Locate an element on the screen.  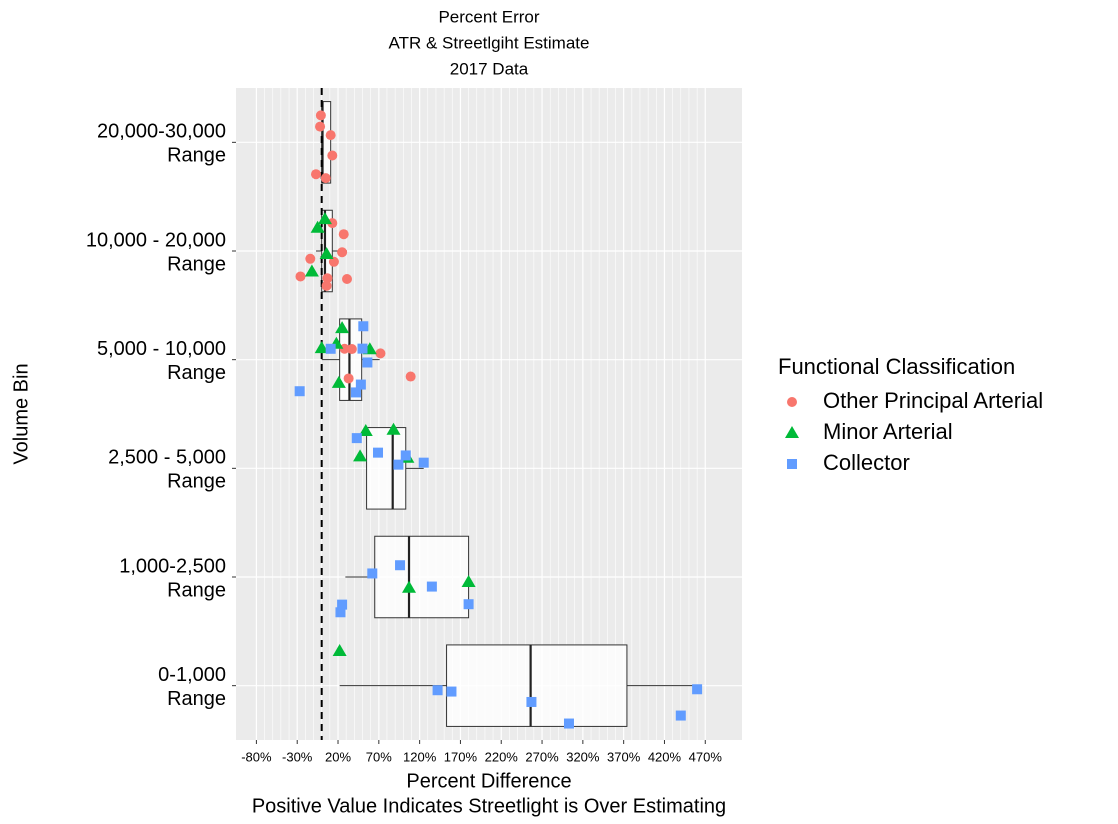
x-tick-label: 120% is located at coordinates (420, 756).